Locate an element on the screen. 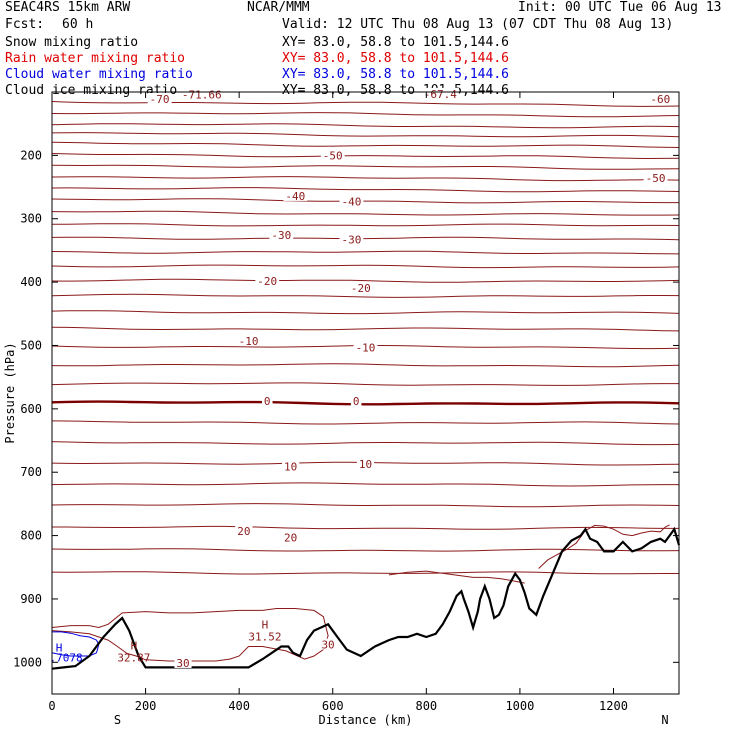 The height and width of the screenshot is (740, 740). x-tick-label: 1200 is located at coordinates (613, 706).